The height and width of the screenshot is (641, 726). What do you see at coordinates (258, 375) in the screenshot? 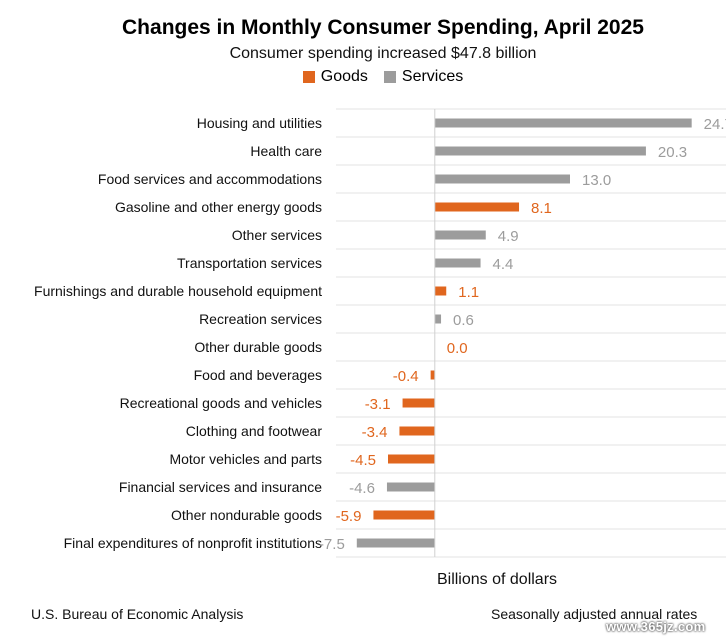
I see `category-label: Food and beverages` at bounding box center [258, 375].